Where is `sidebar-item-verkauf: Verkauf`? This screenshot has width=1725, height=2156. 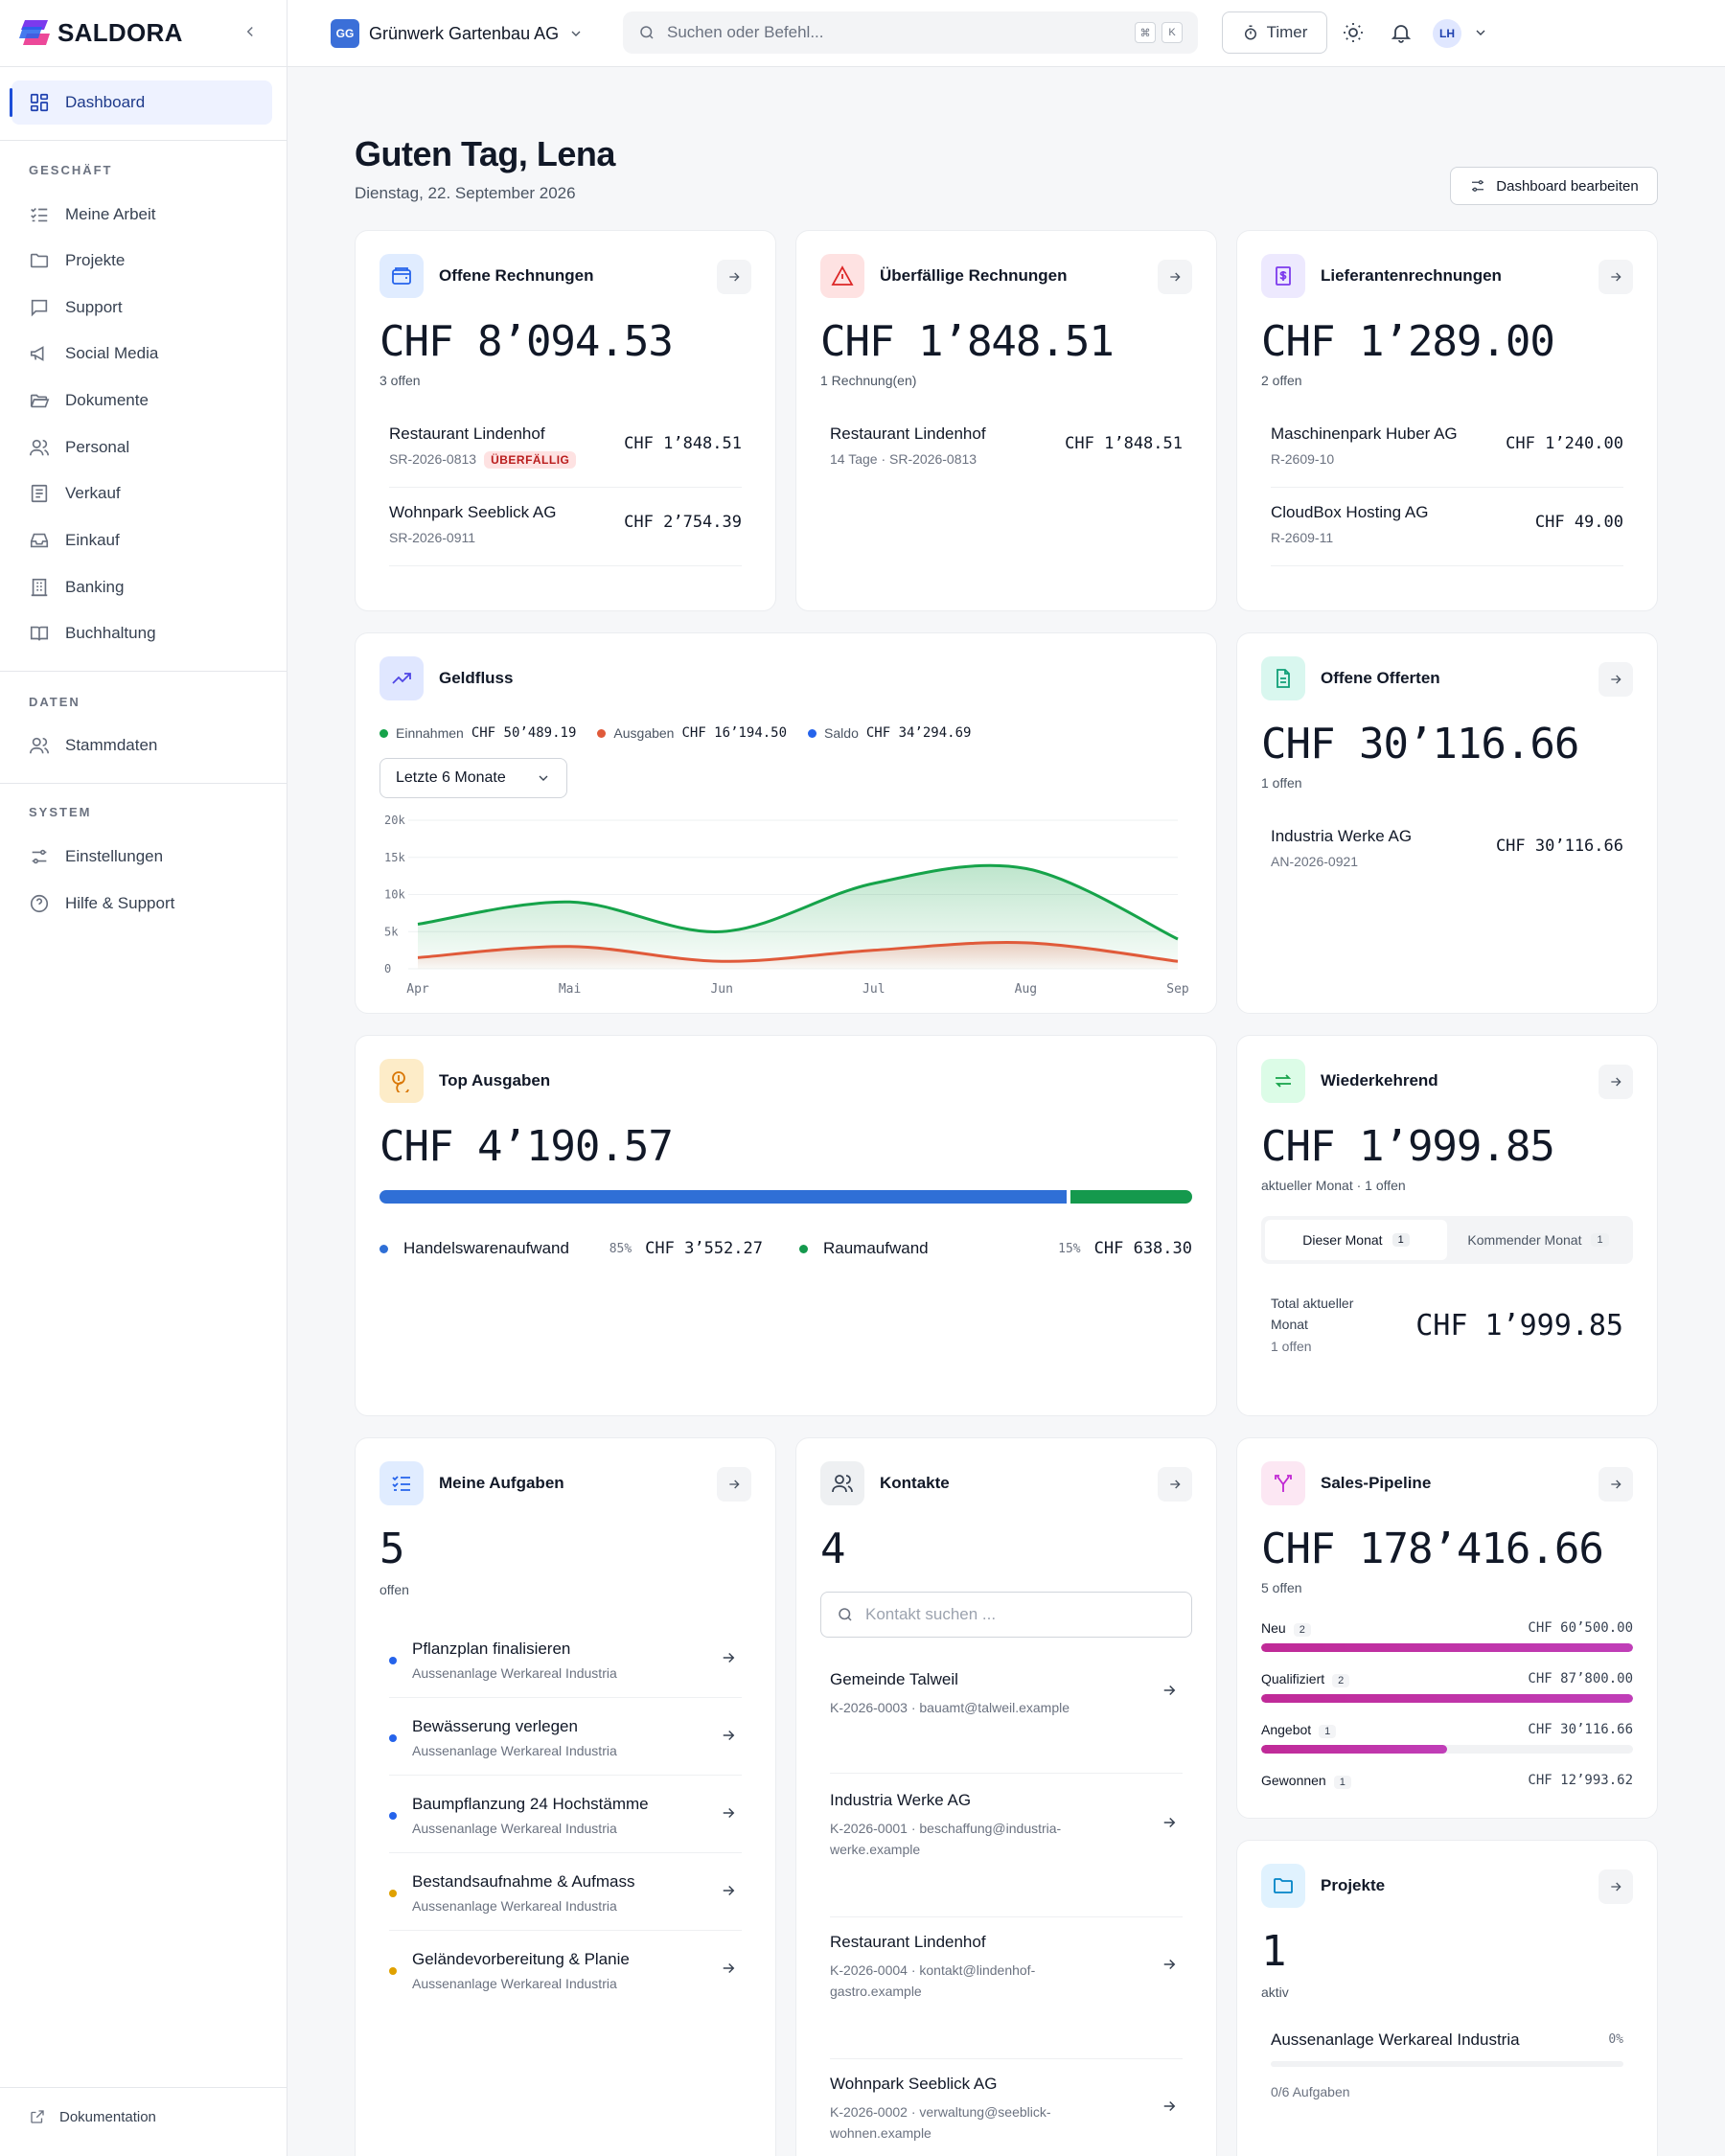 sidebar-item-verkauf: Verkauf is located at coordinates (142, 493).